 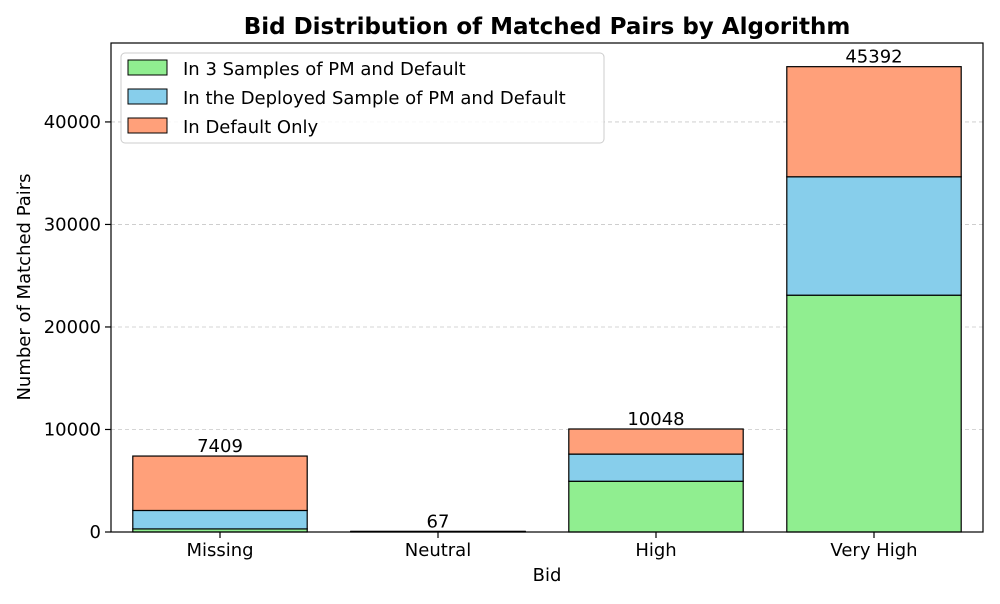 I want to click on y-axis-ticks: 0 10000 20000 30000 40000, so click(x=77, y=327).